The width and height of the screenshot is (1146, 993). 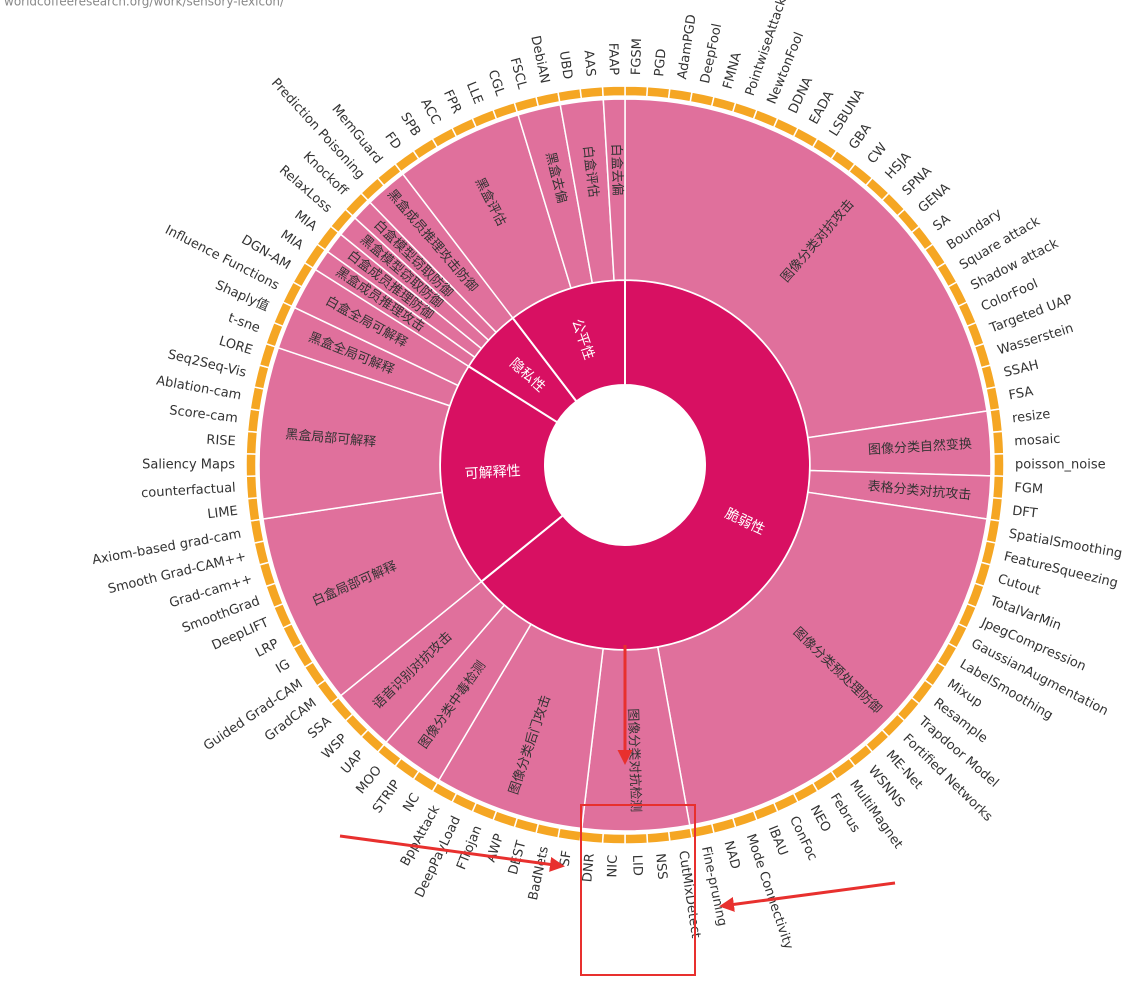 I want to click on leaf-label: LID, so click(x=637, y=866).